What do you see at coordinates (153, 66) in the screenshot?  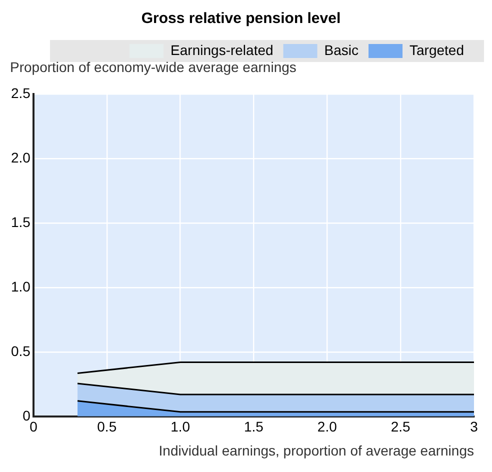 I see `y-axis-title: Proportion of economy-wide average earnings` at bounding box center [153, 66].